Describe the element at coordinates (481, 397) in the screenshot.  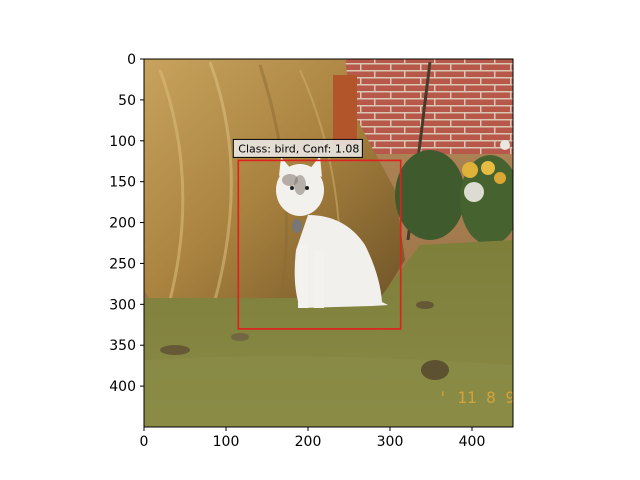
I see `svg-text: ' 11 8 91` at that location.